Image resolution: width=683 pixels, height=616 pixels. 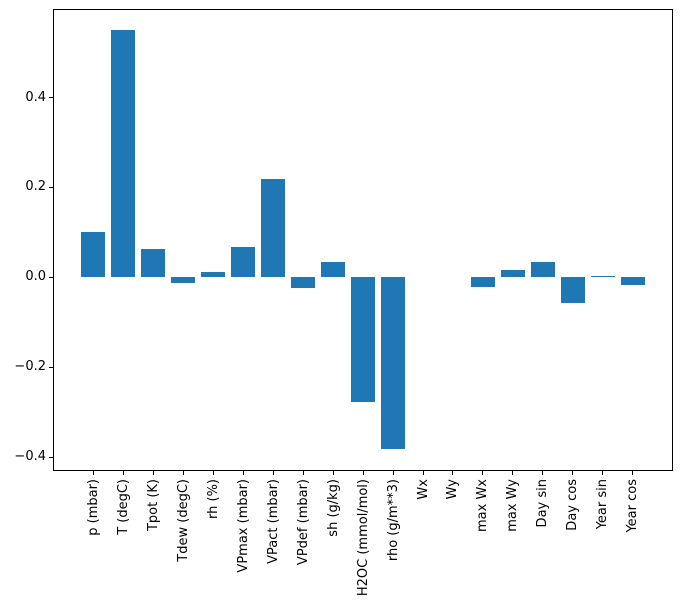 What do you see at coordinates (30, 457) in the screenshot?
I see `y-tick-label: −0.4` at bounding box center [30, 457].